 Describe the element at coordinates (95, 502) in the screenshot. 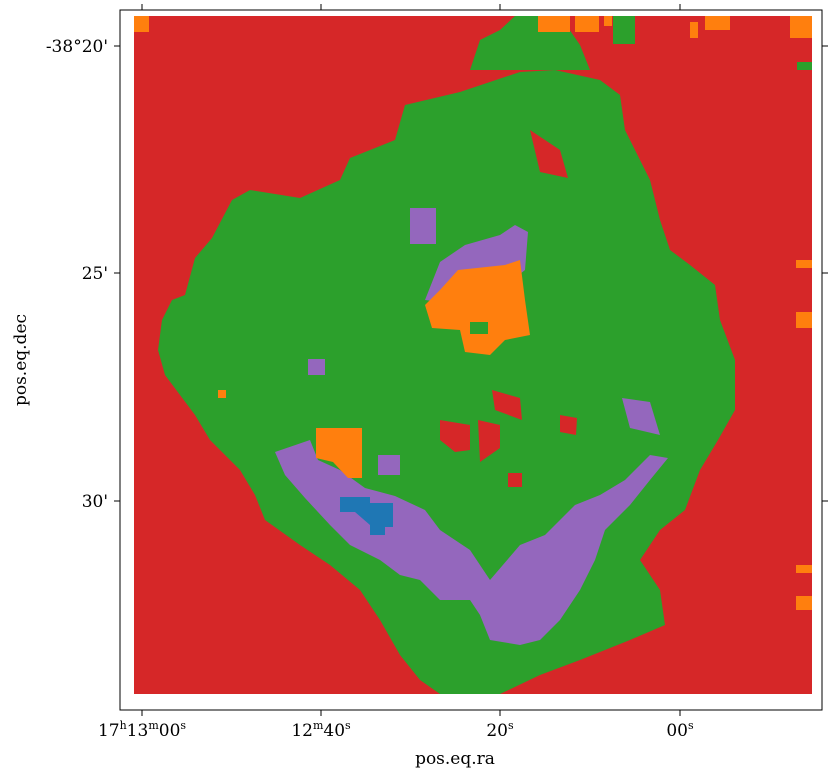

I see `y-tick-label-2: 30'` at that location.